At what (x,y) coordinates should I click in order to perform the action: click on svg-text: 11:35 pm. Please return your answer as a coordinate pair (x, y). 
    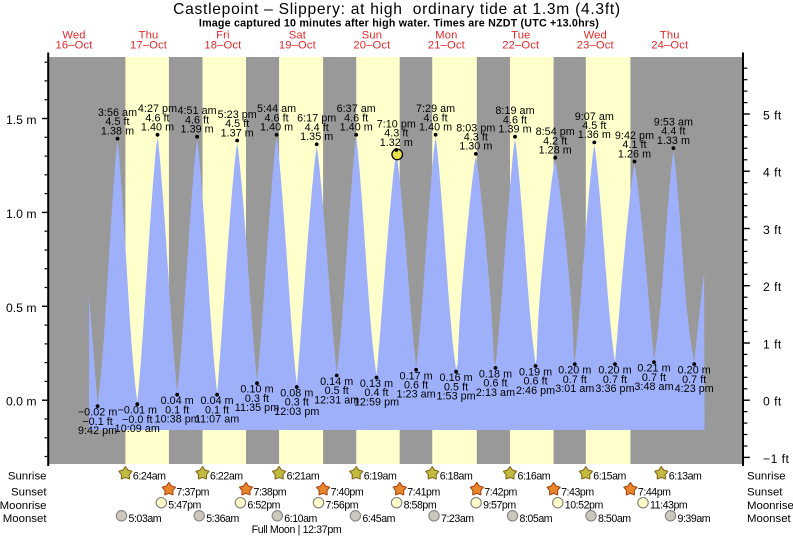
    Looking at the image, I should click on (257, 408).